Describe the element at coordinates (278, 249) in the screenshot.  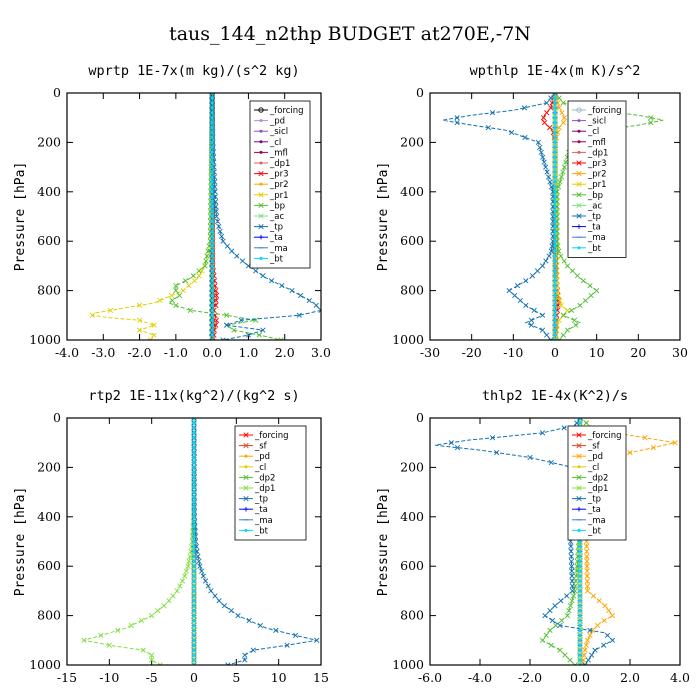
I see `legend-label: _ma` at that location.